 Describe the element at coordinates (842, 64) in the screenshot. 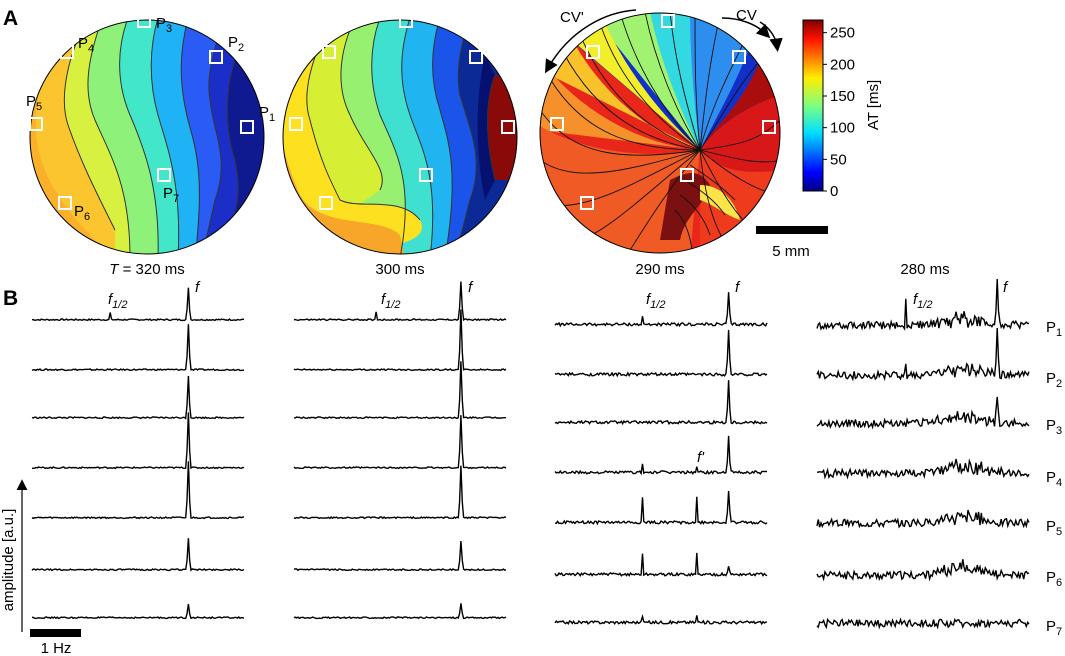

I see `colorbar-tick-label: 200` at that location.